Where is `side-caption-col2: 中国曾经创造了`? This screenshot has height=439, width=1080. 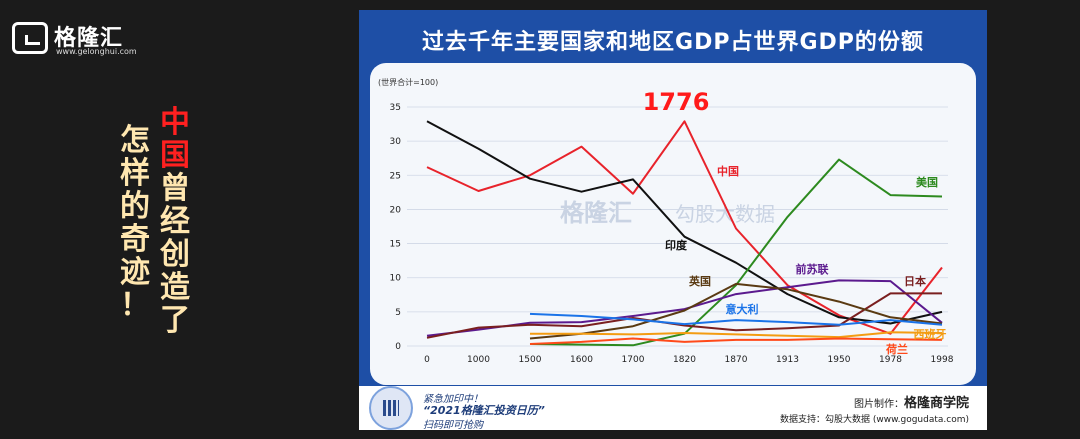
side-caption-col2: 中国曾经创造了 is located at coordinates (175, 221).